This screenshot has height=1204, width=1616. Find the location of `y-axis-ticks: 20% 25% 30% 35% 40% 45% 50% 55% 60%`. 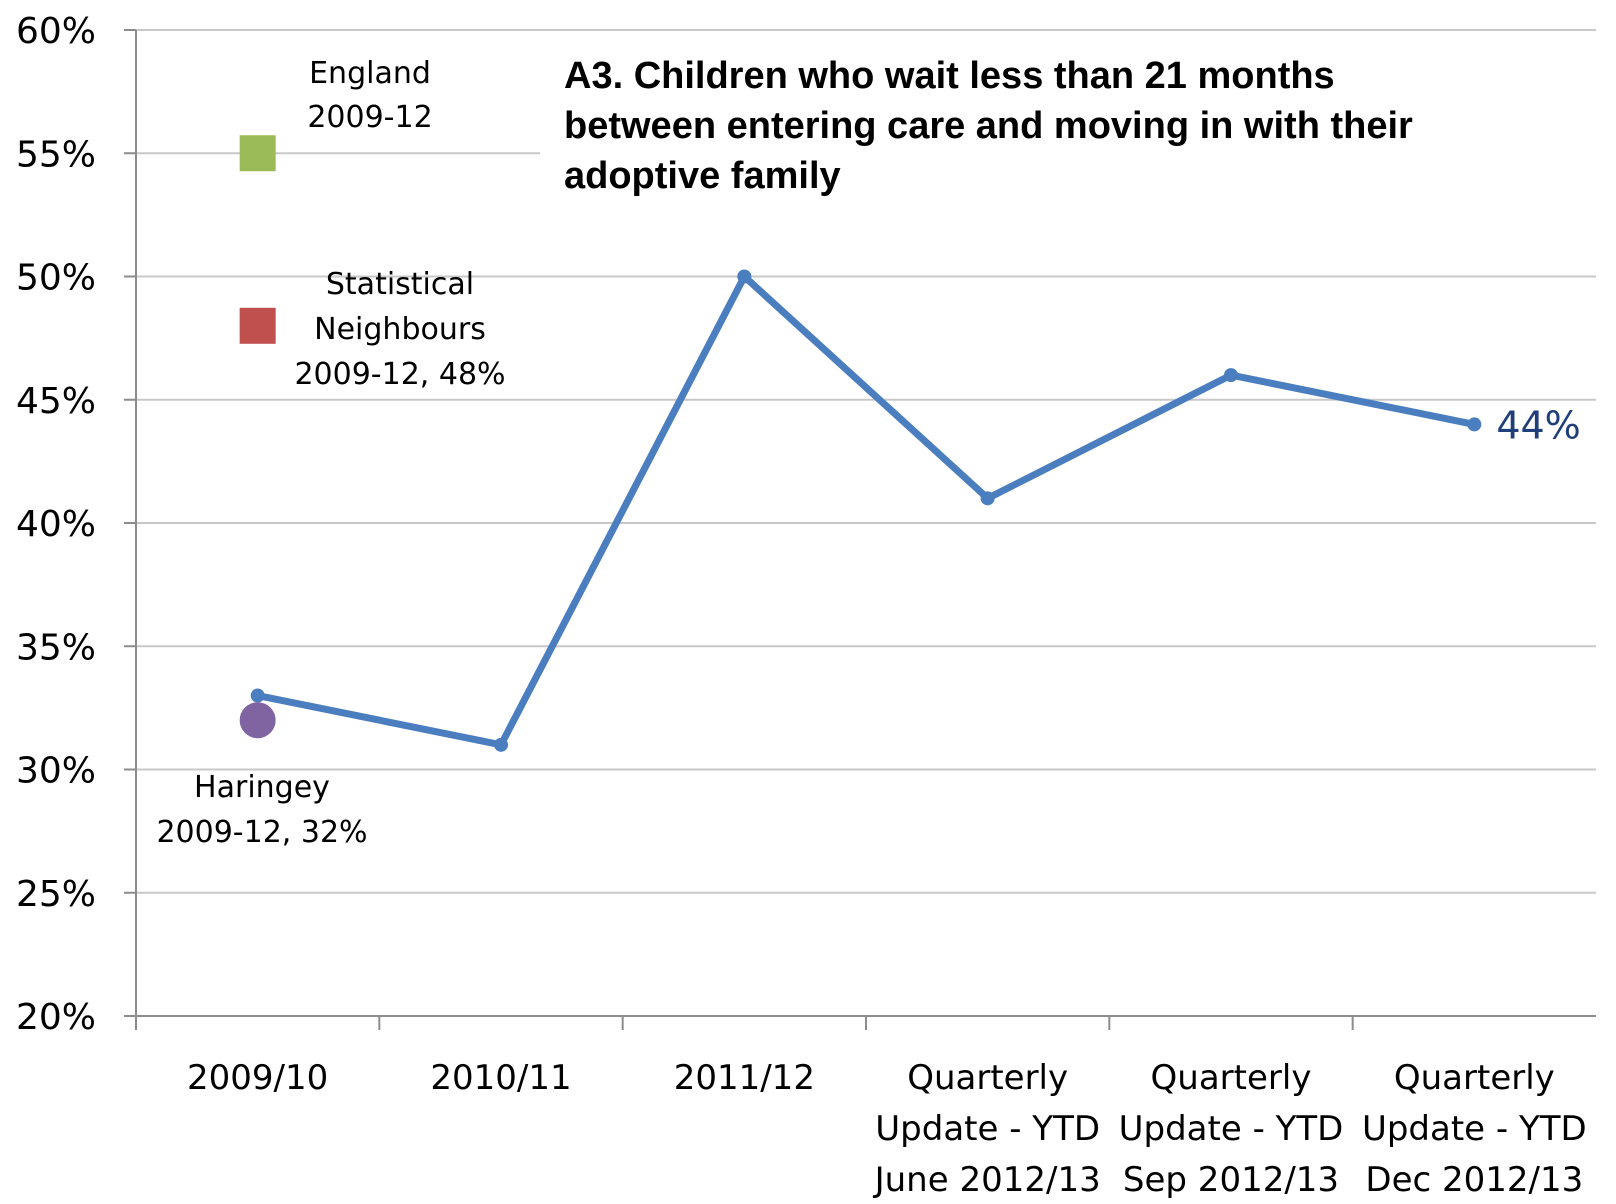

y-axis-ticks: 20% 25% 30% 35% 40% 45% 50% 55% 60% is located at coordinates (76, 524).